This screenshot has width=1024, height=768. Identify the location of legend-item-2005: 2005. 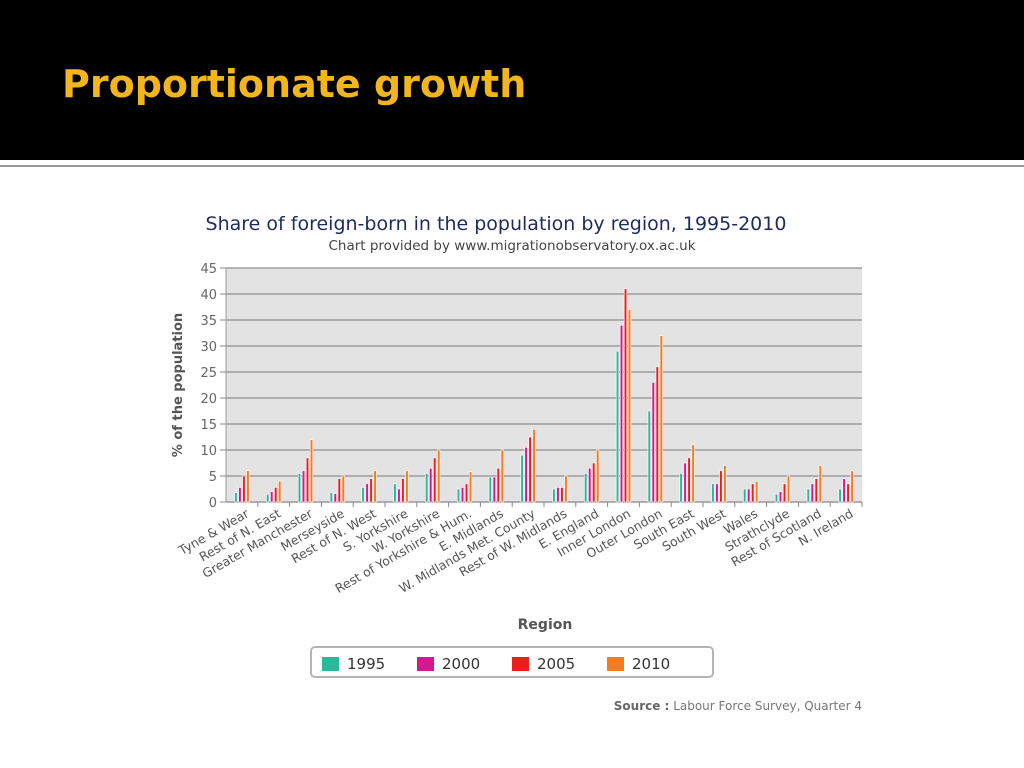
(543, 664).